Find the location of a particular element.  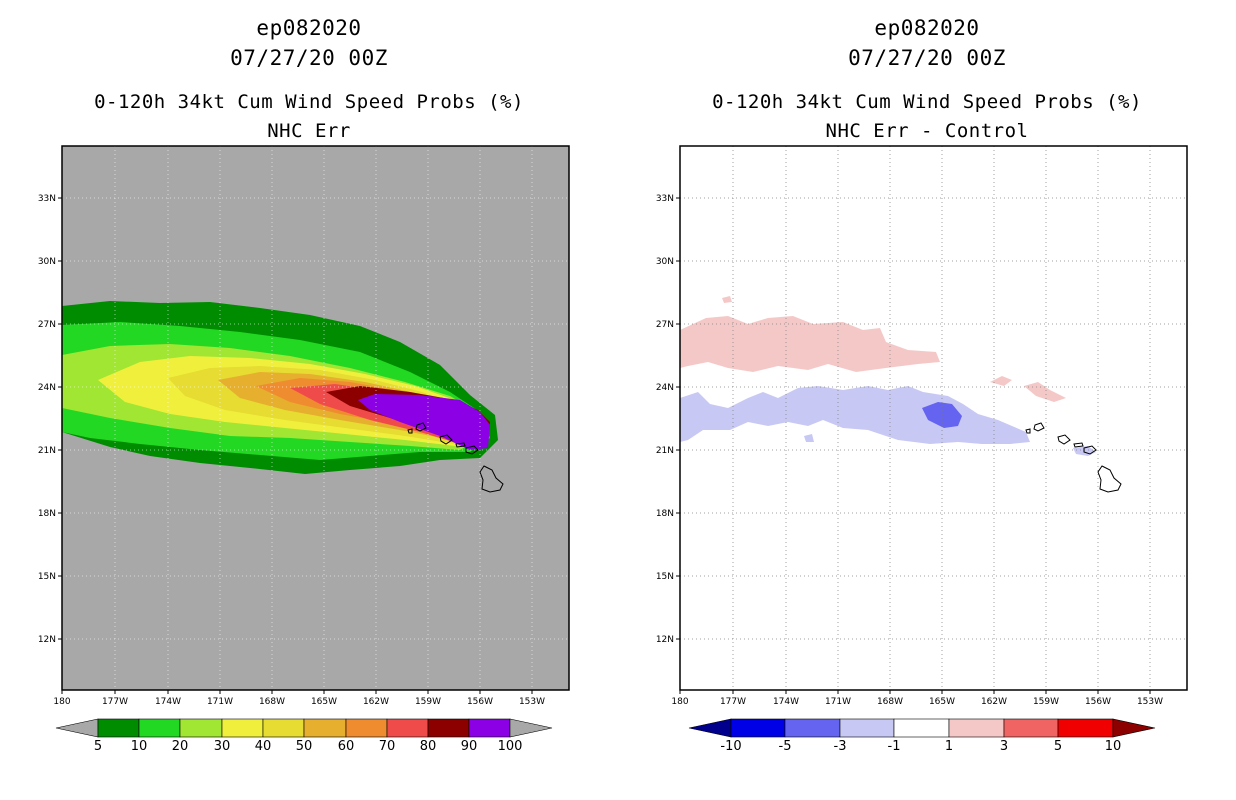

contour-pos-1b is located at coordinates (1001, 381).